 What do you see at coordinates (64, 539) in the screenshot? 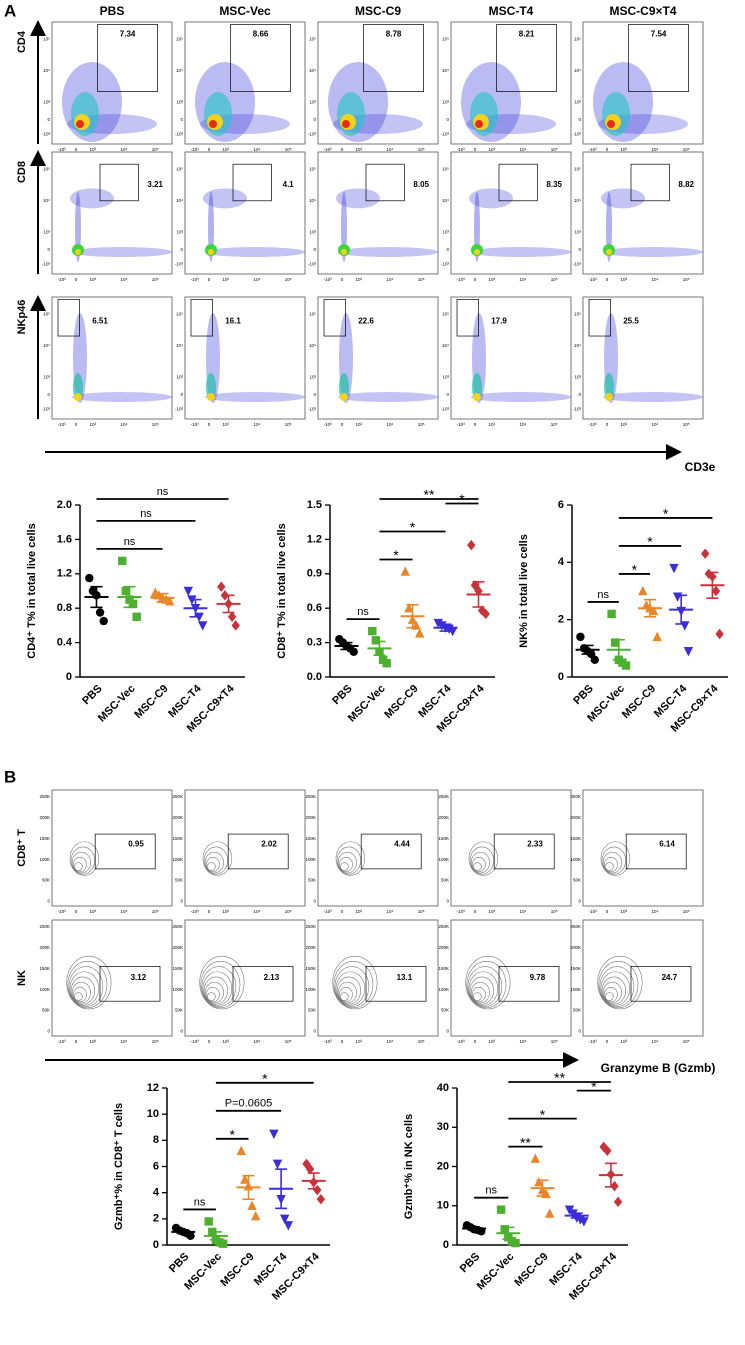
I see `y-tick-label: 1.6` at bounding box center [64, 539].